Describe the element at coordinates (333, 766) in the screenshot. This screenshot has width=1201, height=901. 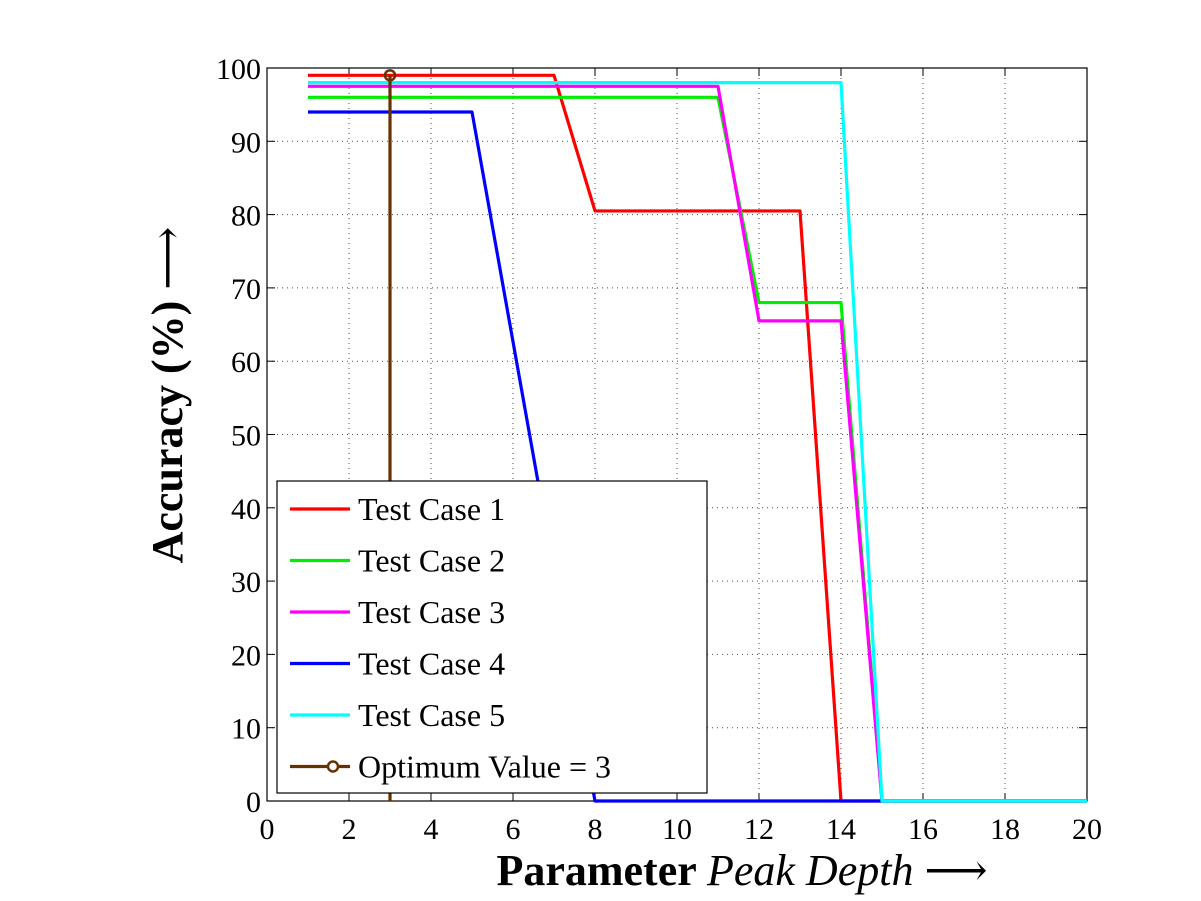
I see `legend-marker` at that location.